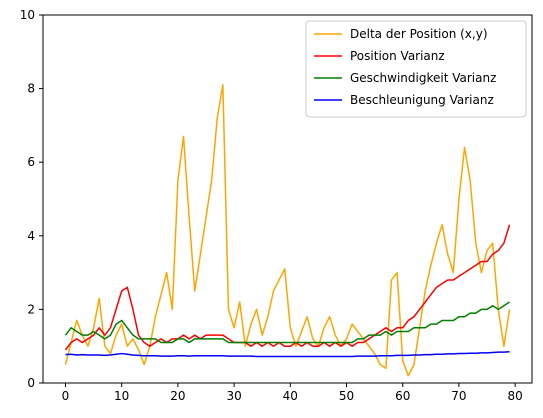  What do you see at coordinates (31, 309) in the screenshot?
I see `y-tick-label: 2` at bounding box center [31, 309].